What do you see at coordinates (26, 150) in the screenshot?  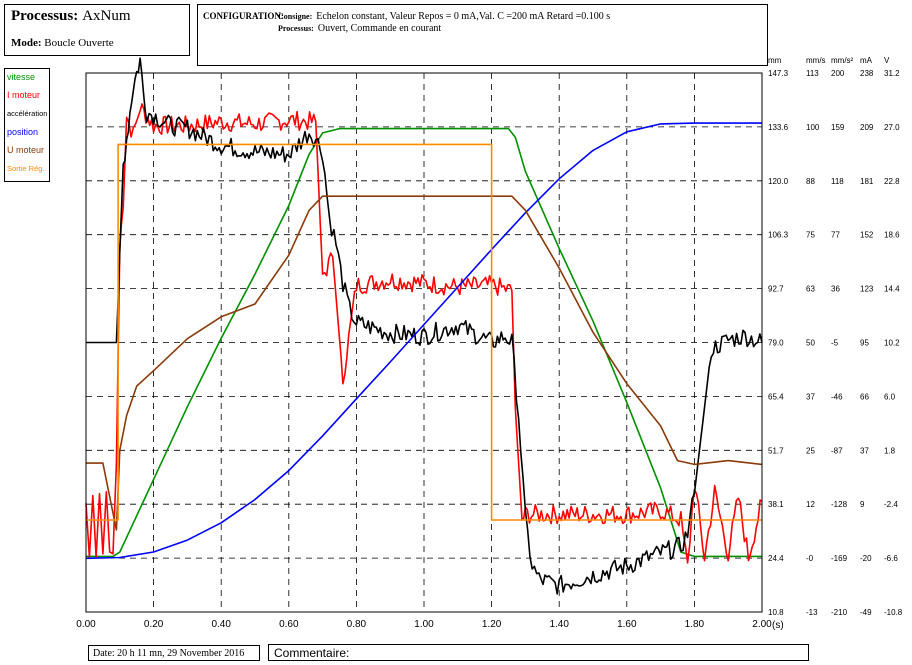 I see `legend-u-moteur: U moteur` at bounding box center [26, 150].